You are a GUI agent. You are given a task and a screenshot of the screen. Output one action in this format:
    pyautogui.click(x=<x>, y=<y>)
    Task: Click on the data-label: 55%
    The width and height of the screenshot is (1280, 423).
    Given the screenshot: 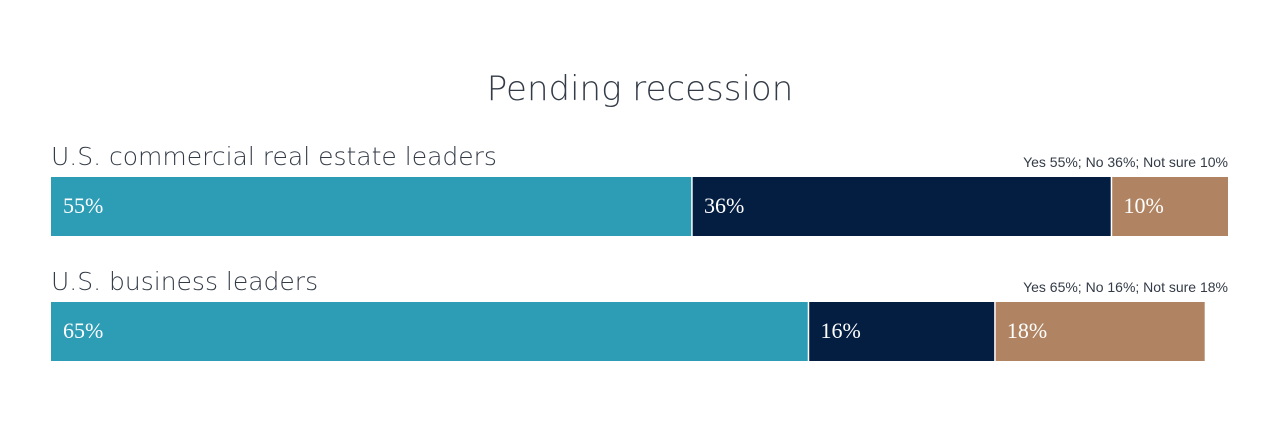 What is the action you would take?
    pyautogui.click(x=83, y=205)
    